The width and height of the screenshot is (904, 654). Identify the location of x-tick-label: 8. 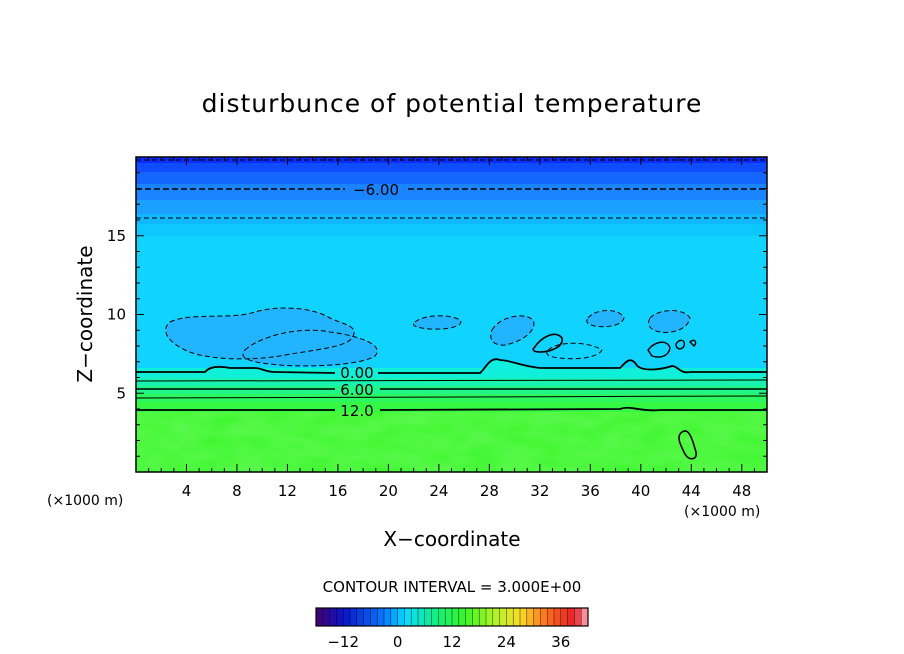
(237, 491).